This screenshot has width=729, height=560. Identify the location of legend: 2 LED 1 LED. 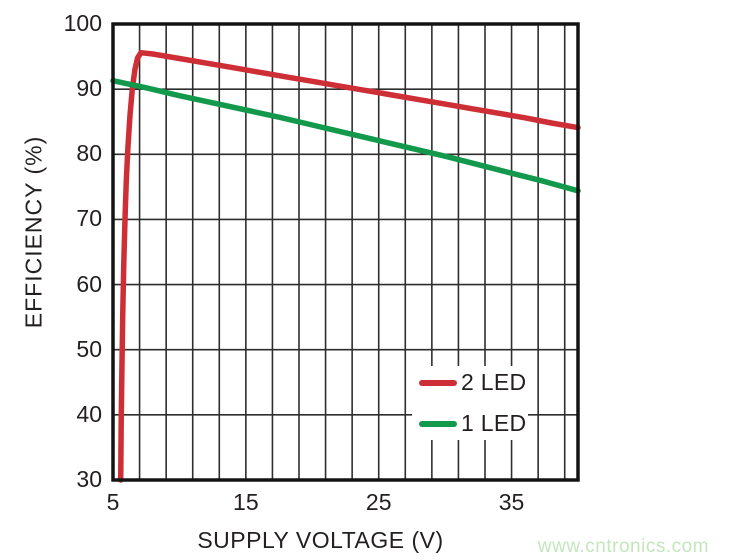
(470, 403).